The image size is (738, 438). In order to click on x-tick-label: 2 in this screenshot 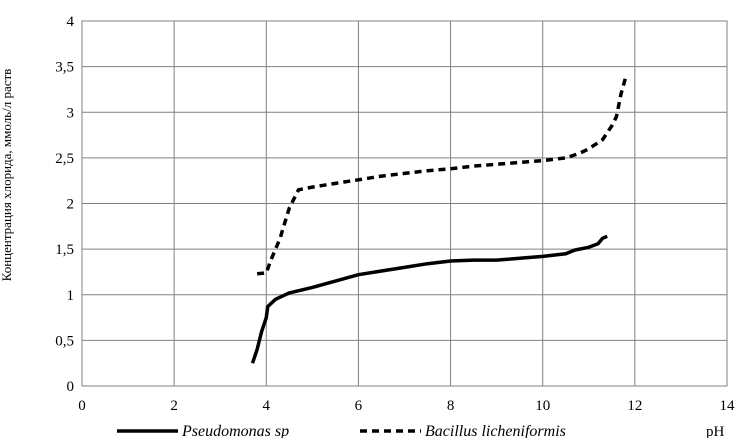, I will do `click(174, 406)`.